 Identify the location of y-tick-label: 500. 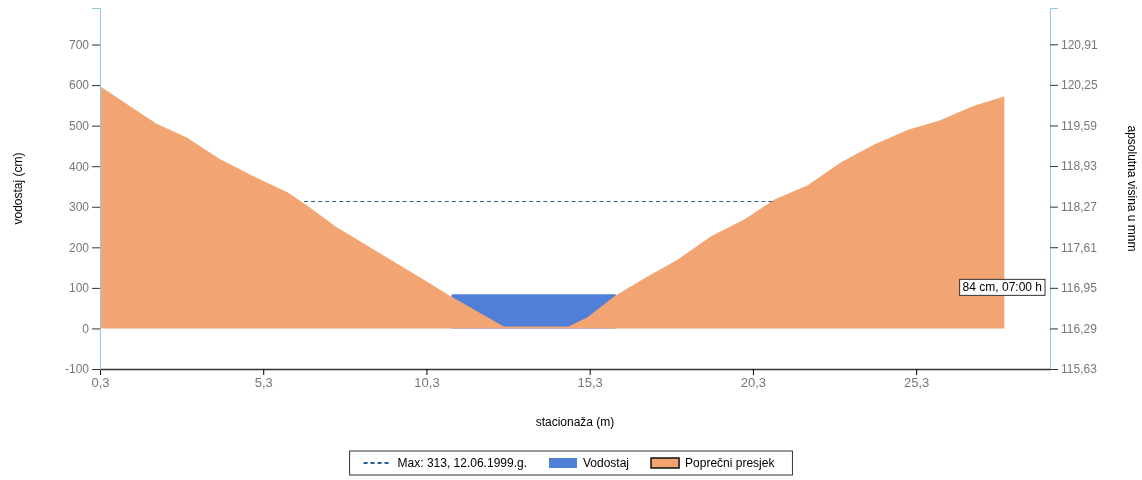
(79, 125).